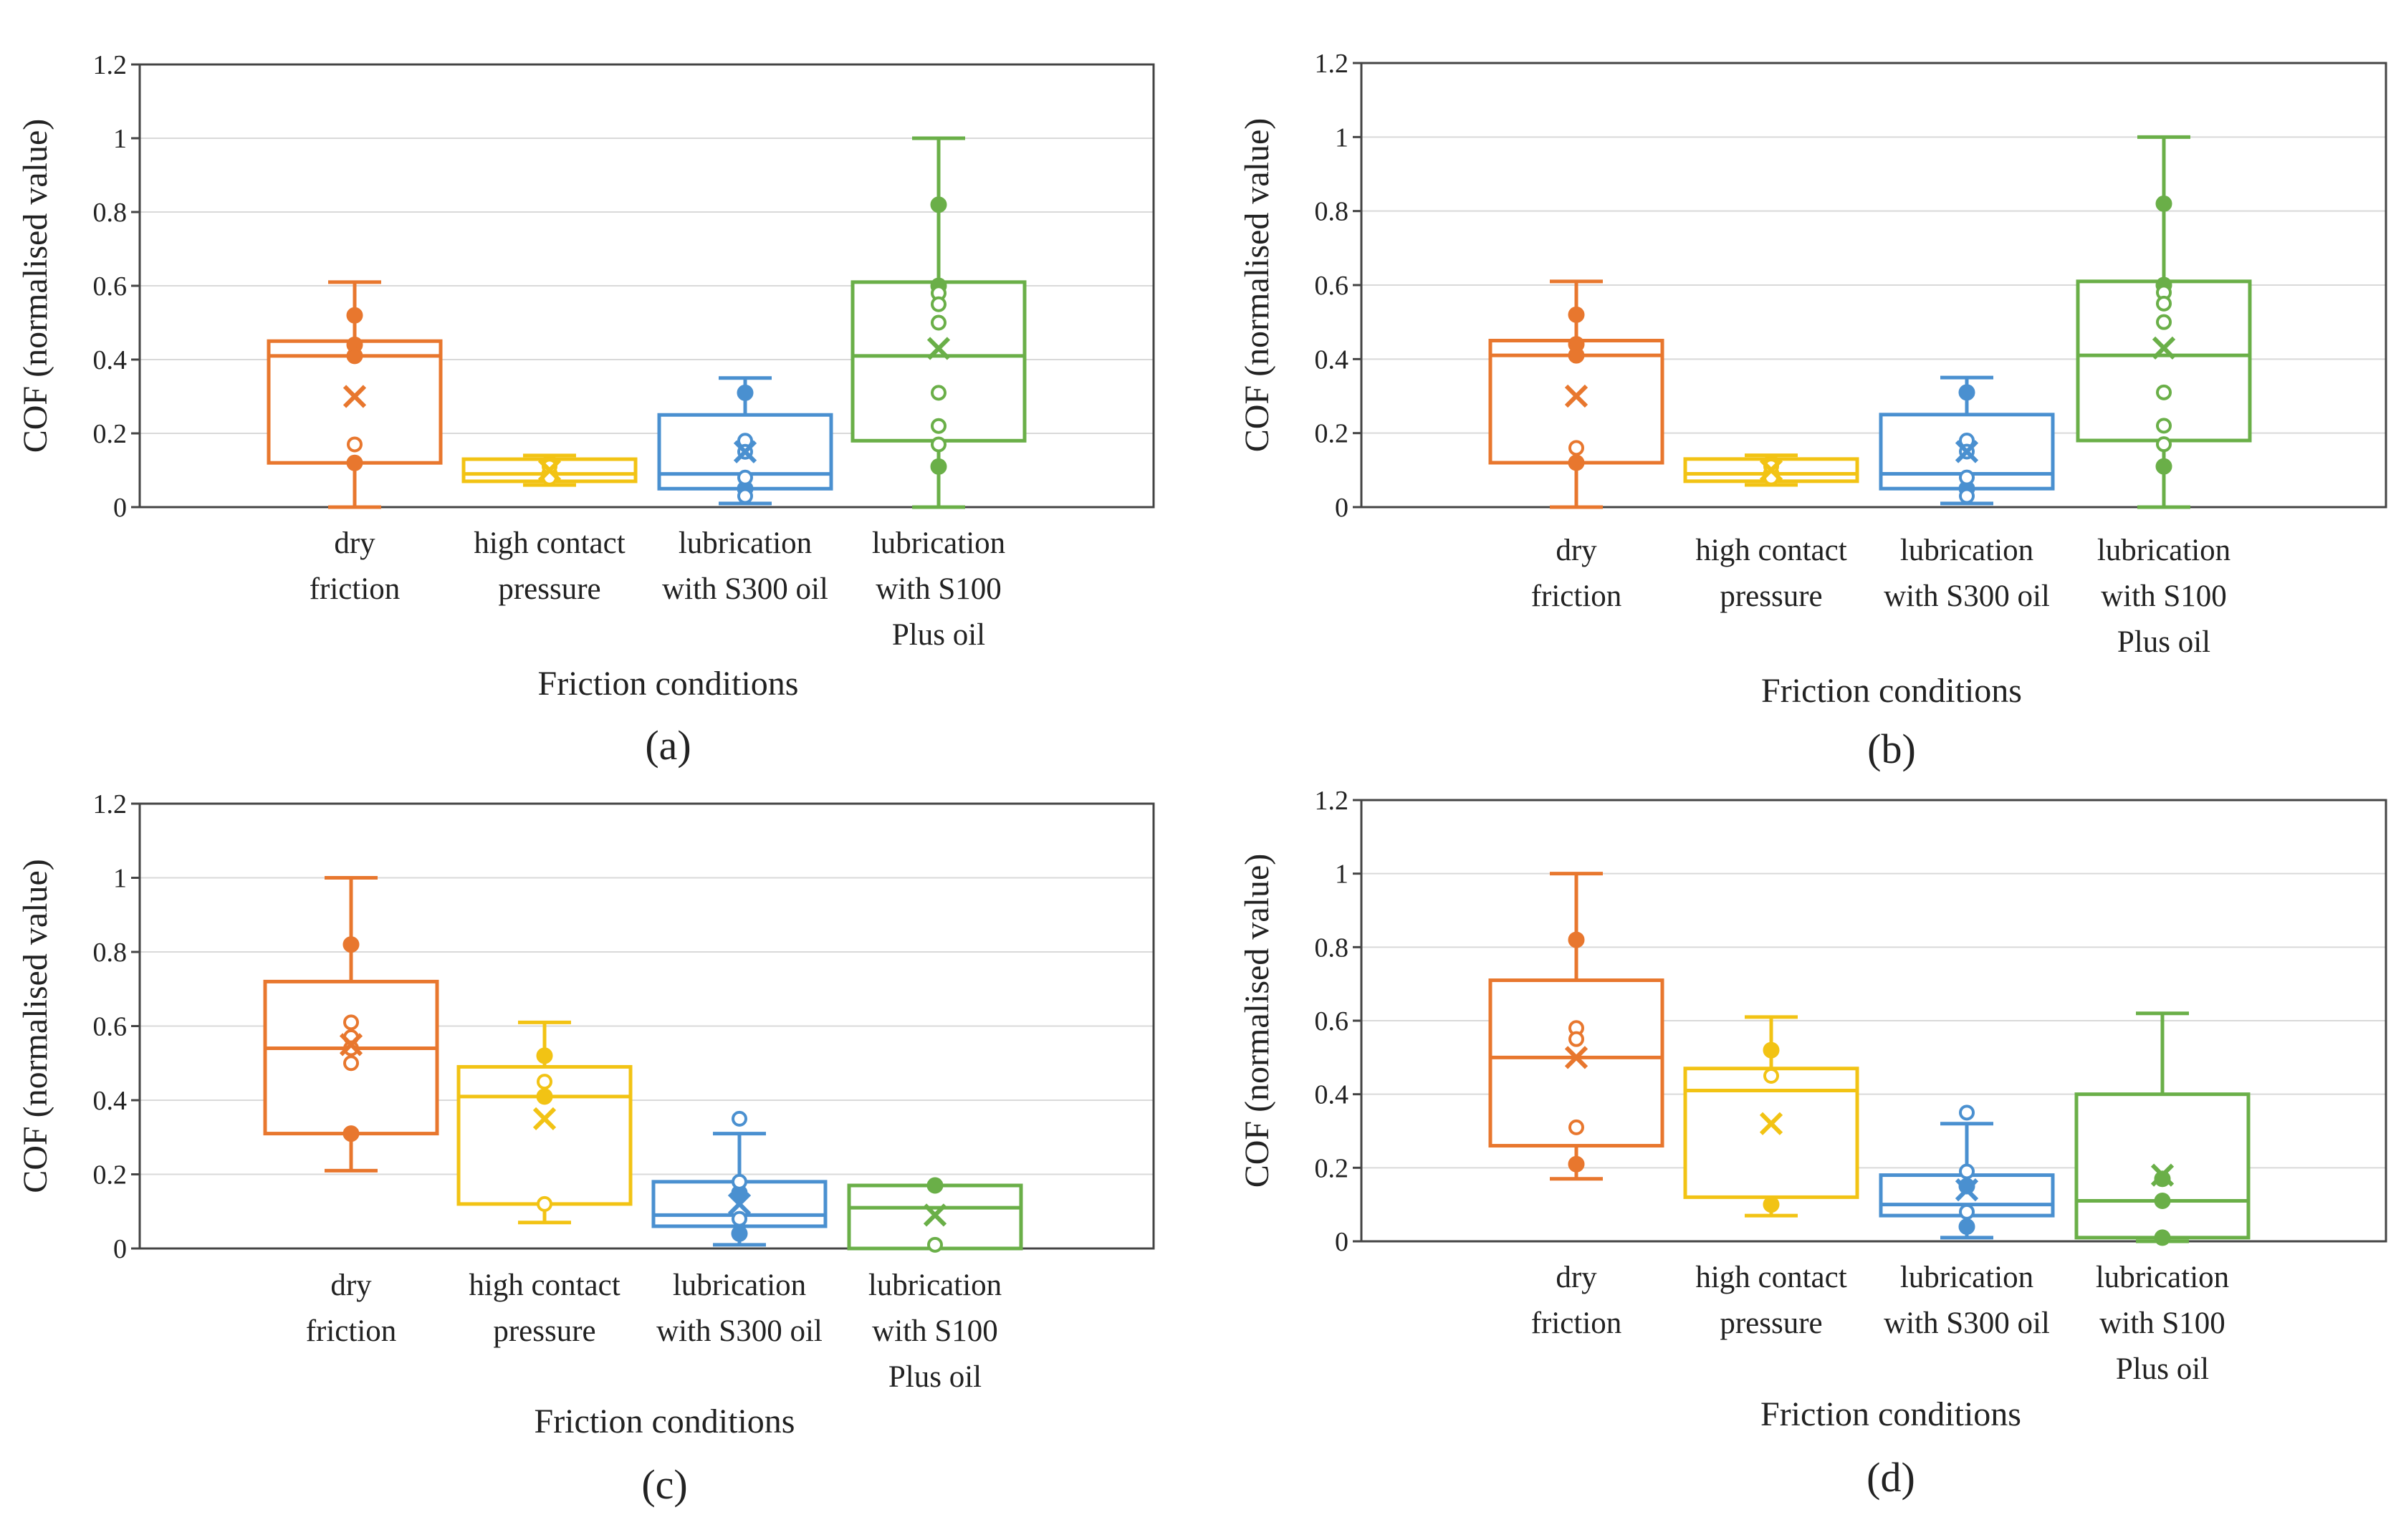 Image resolution: width=2396 pixels, height=1540 pixels. Describe the element at coordinates (550, 470) in the screenshot. I see `box-high-contact-pressure` at that location.